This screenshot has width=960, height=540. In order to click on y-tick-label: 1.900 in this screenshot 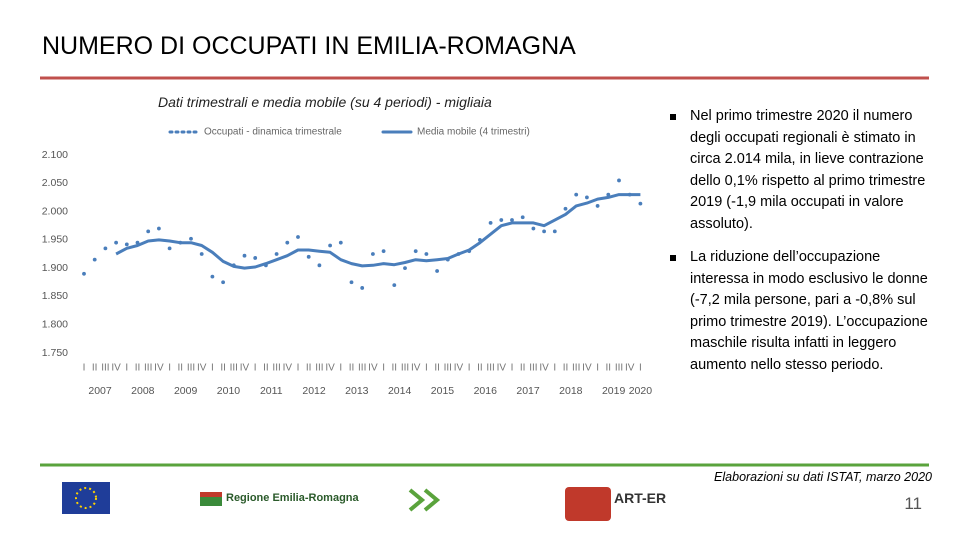, I will do `click(55, 268)`.